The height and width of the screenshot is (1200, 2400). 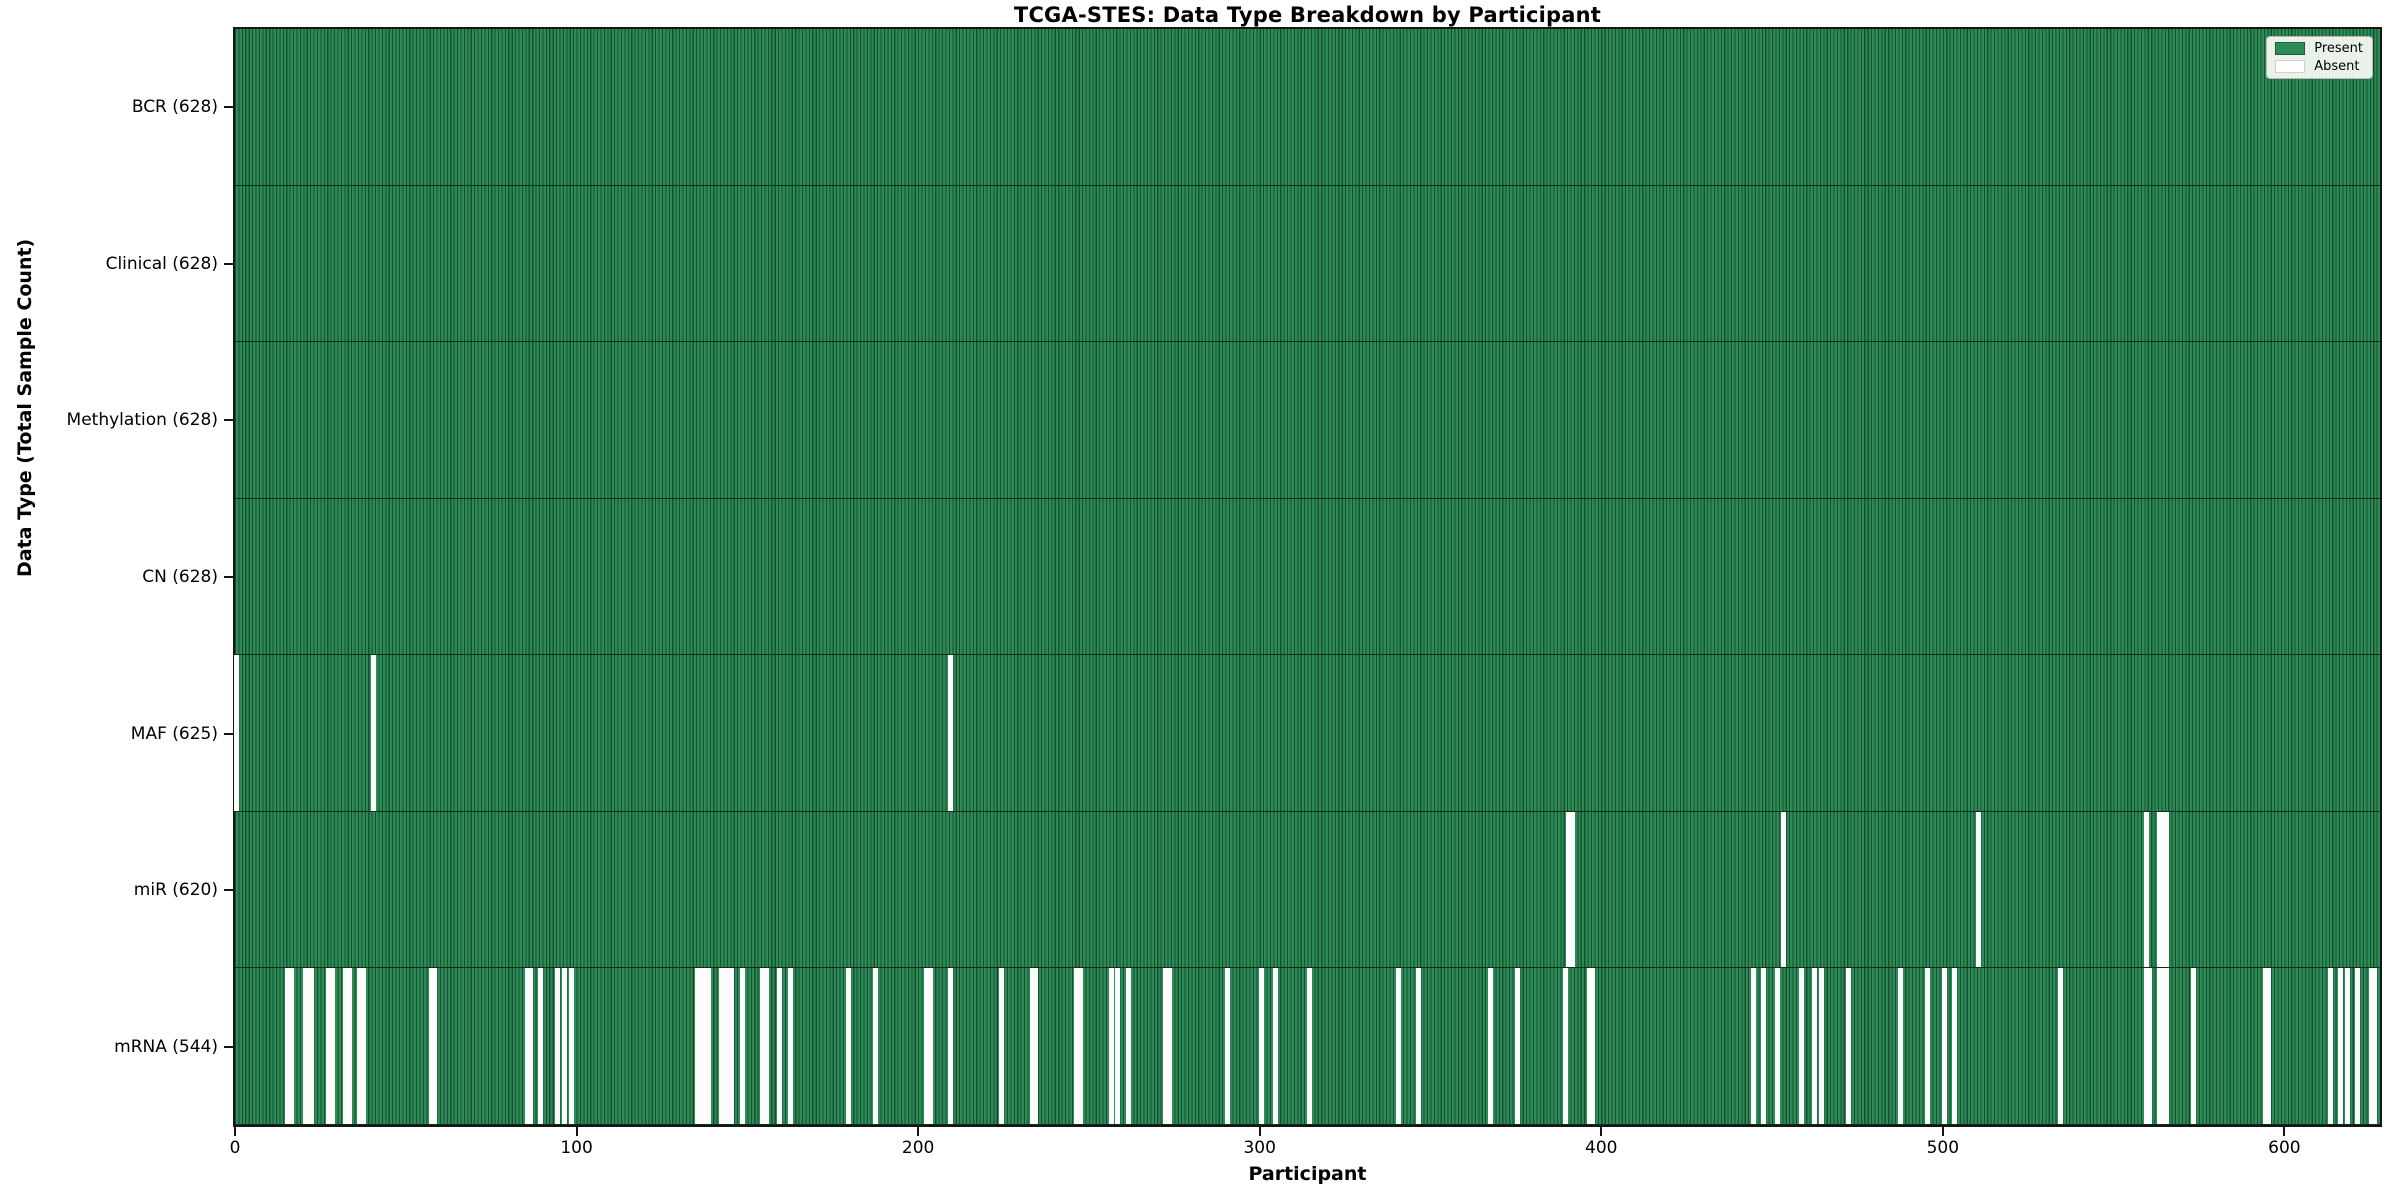 I want to click on row-band-Clinical, so click(x=1307, y=264).